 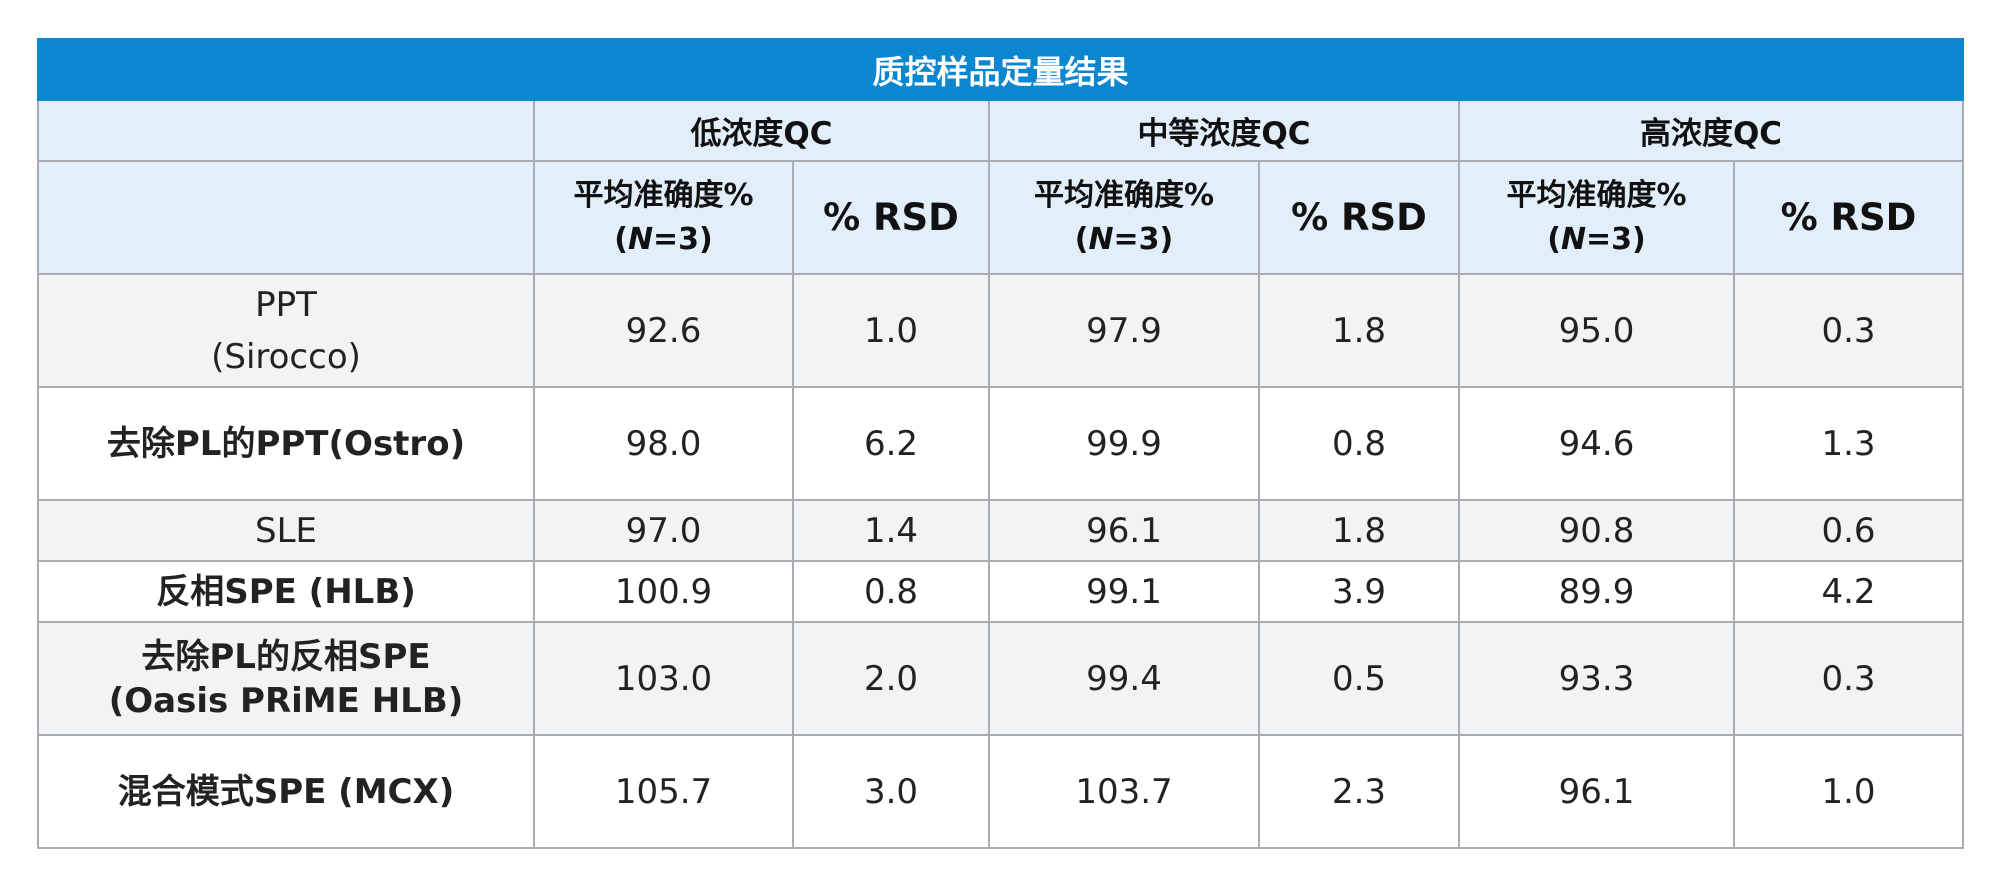 I want to click on method-cell: 混合模式SPE (MCX), so click(x=286, y=791).